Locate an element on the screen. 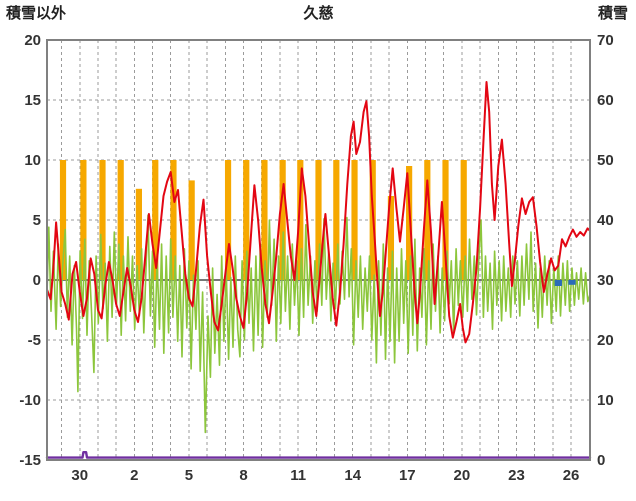 The width and height of the screenshot is (636, 501). left-tick-label: 15 is located at coordinates (32, 100).